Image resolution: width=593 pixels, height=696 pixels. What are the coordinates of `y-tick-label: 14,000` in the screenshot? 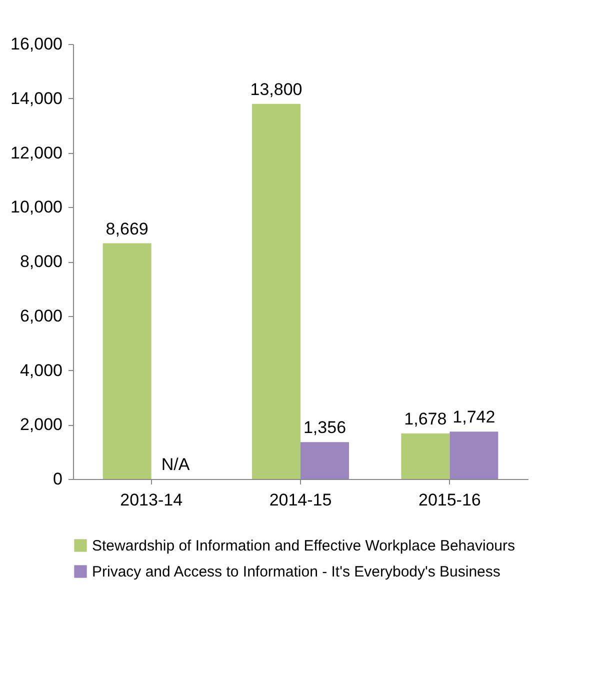 It's located at (36, 98).